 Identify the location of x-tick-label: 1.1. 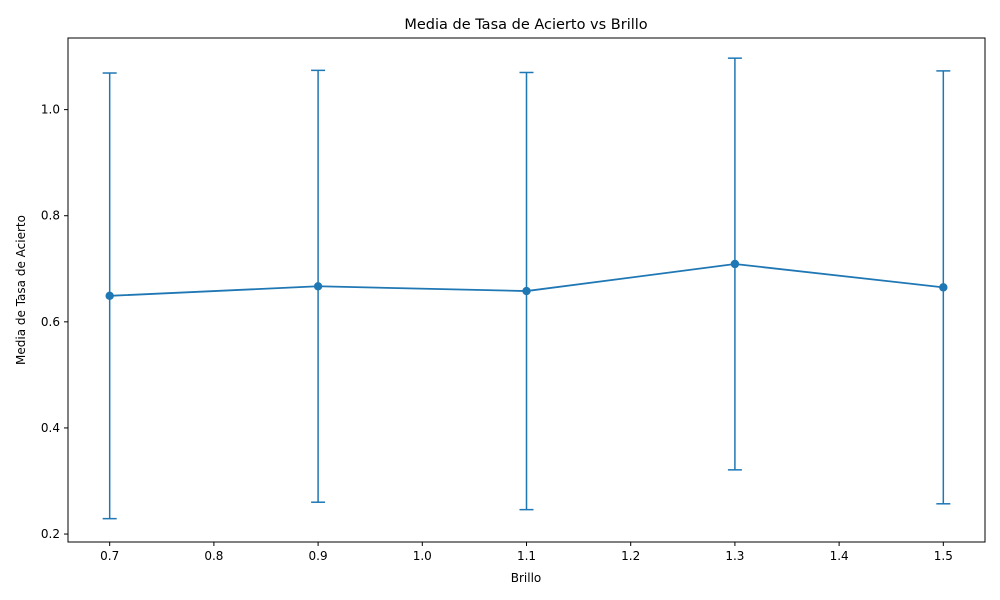
(526, 556).